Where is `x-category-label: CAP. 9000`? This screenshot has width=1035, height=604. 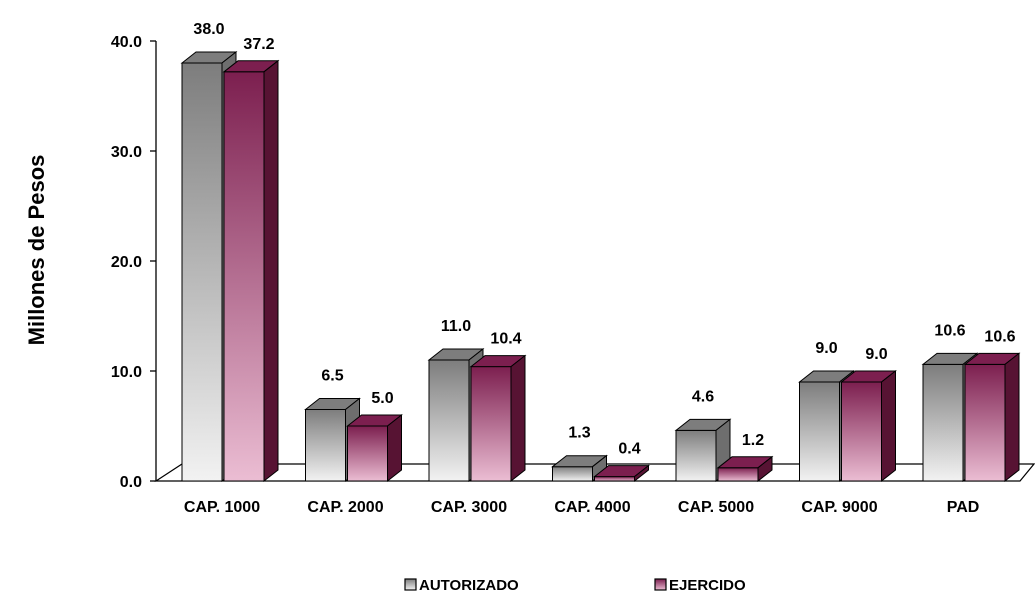 x-category-label: CAP. 9000 is located at coordinates (839, 507).